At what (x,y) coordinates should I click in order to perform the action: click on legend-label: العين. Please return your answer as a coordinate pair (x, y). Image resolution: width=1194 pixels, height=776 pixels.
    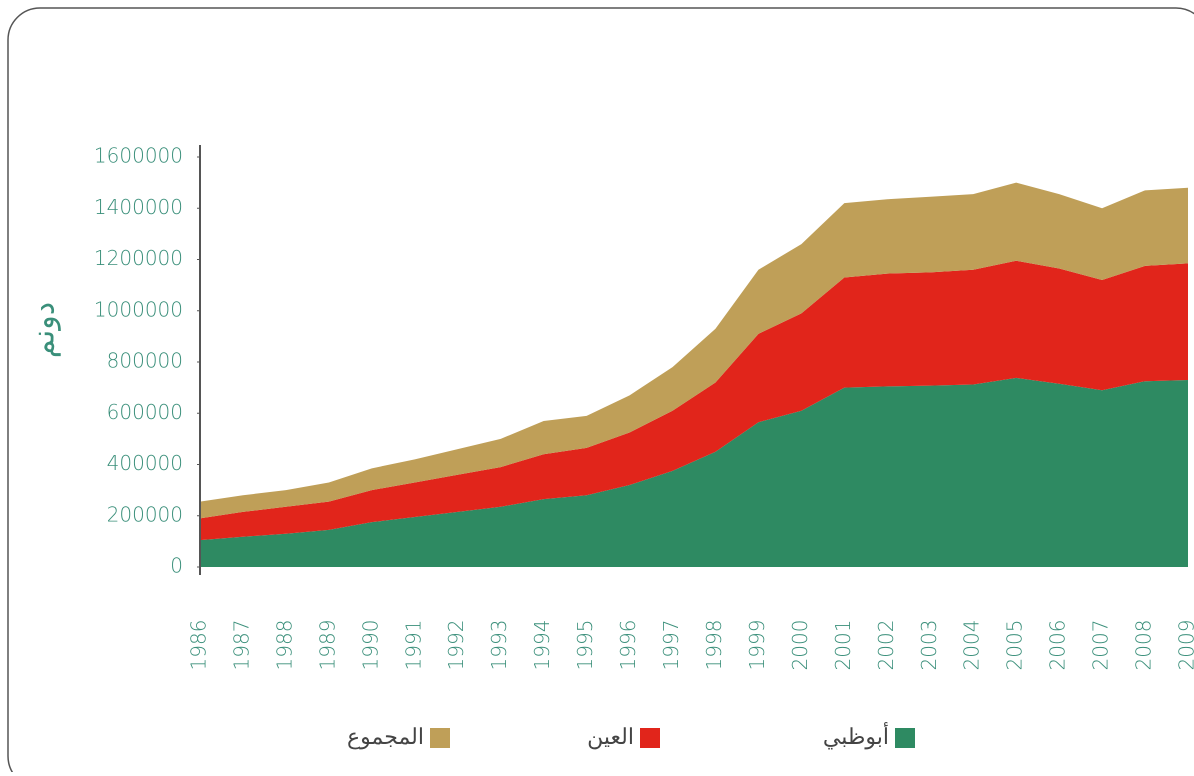
    Looking at the image, I should click on (610, 737).